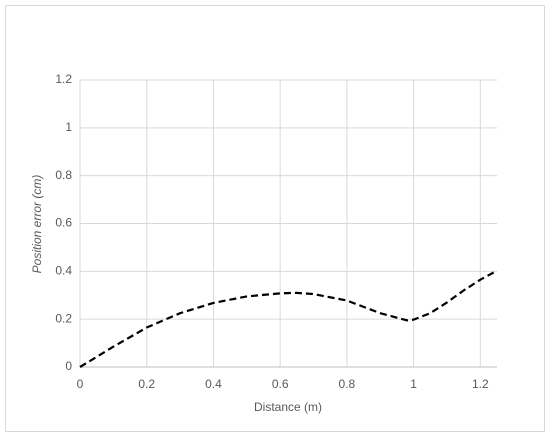 The width and height of the screenshot is (550, 443). I want to click on x-tick-label: 0.6, so click(280, 384).